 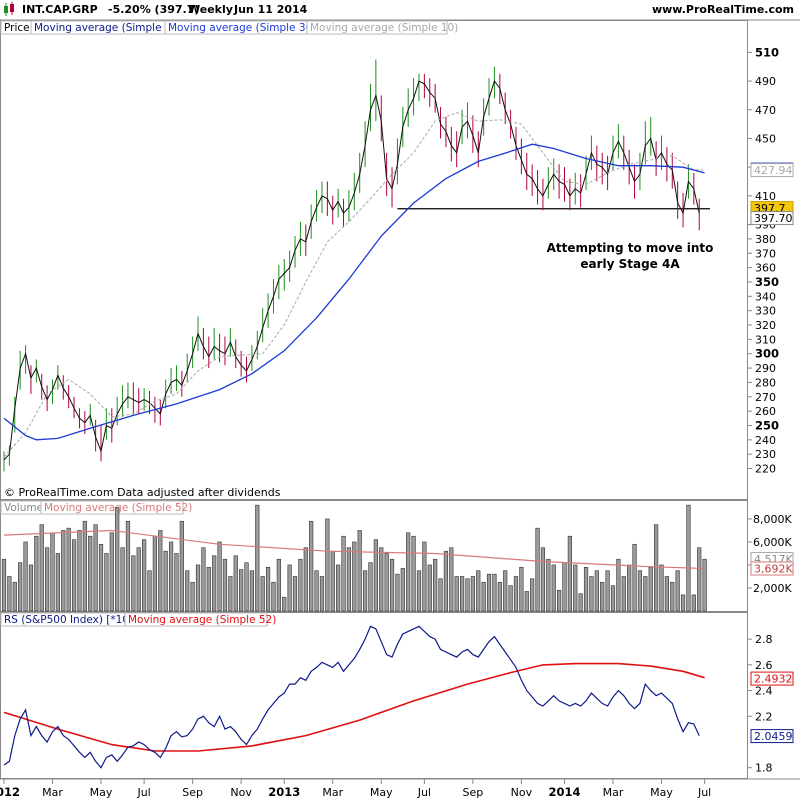 I want to click on price-tick-label: 280, so click(x=765, y=382).